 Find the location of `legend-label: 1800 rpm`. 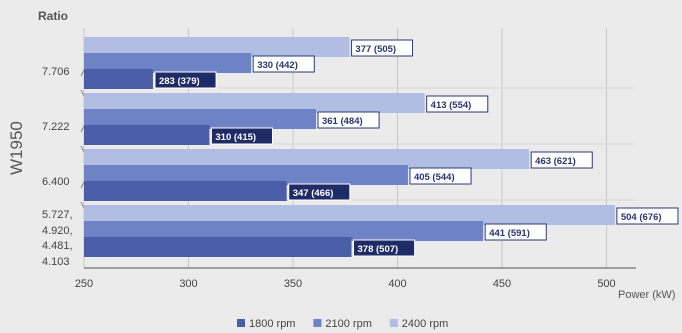

legend-label: 1800 rpm is located at coordinates (272, 324).